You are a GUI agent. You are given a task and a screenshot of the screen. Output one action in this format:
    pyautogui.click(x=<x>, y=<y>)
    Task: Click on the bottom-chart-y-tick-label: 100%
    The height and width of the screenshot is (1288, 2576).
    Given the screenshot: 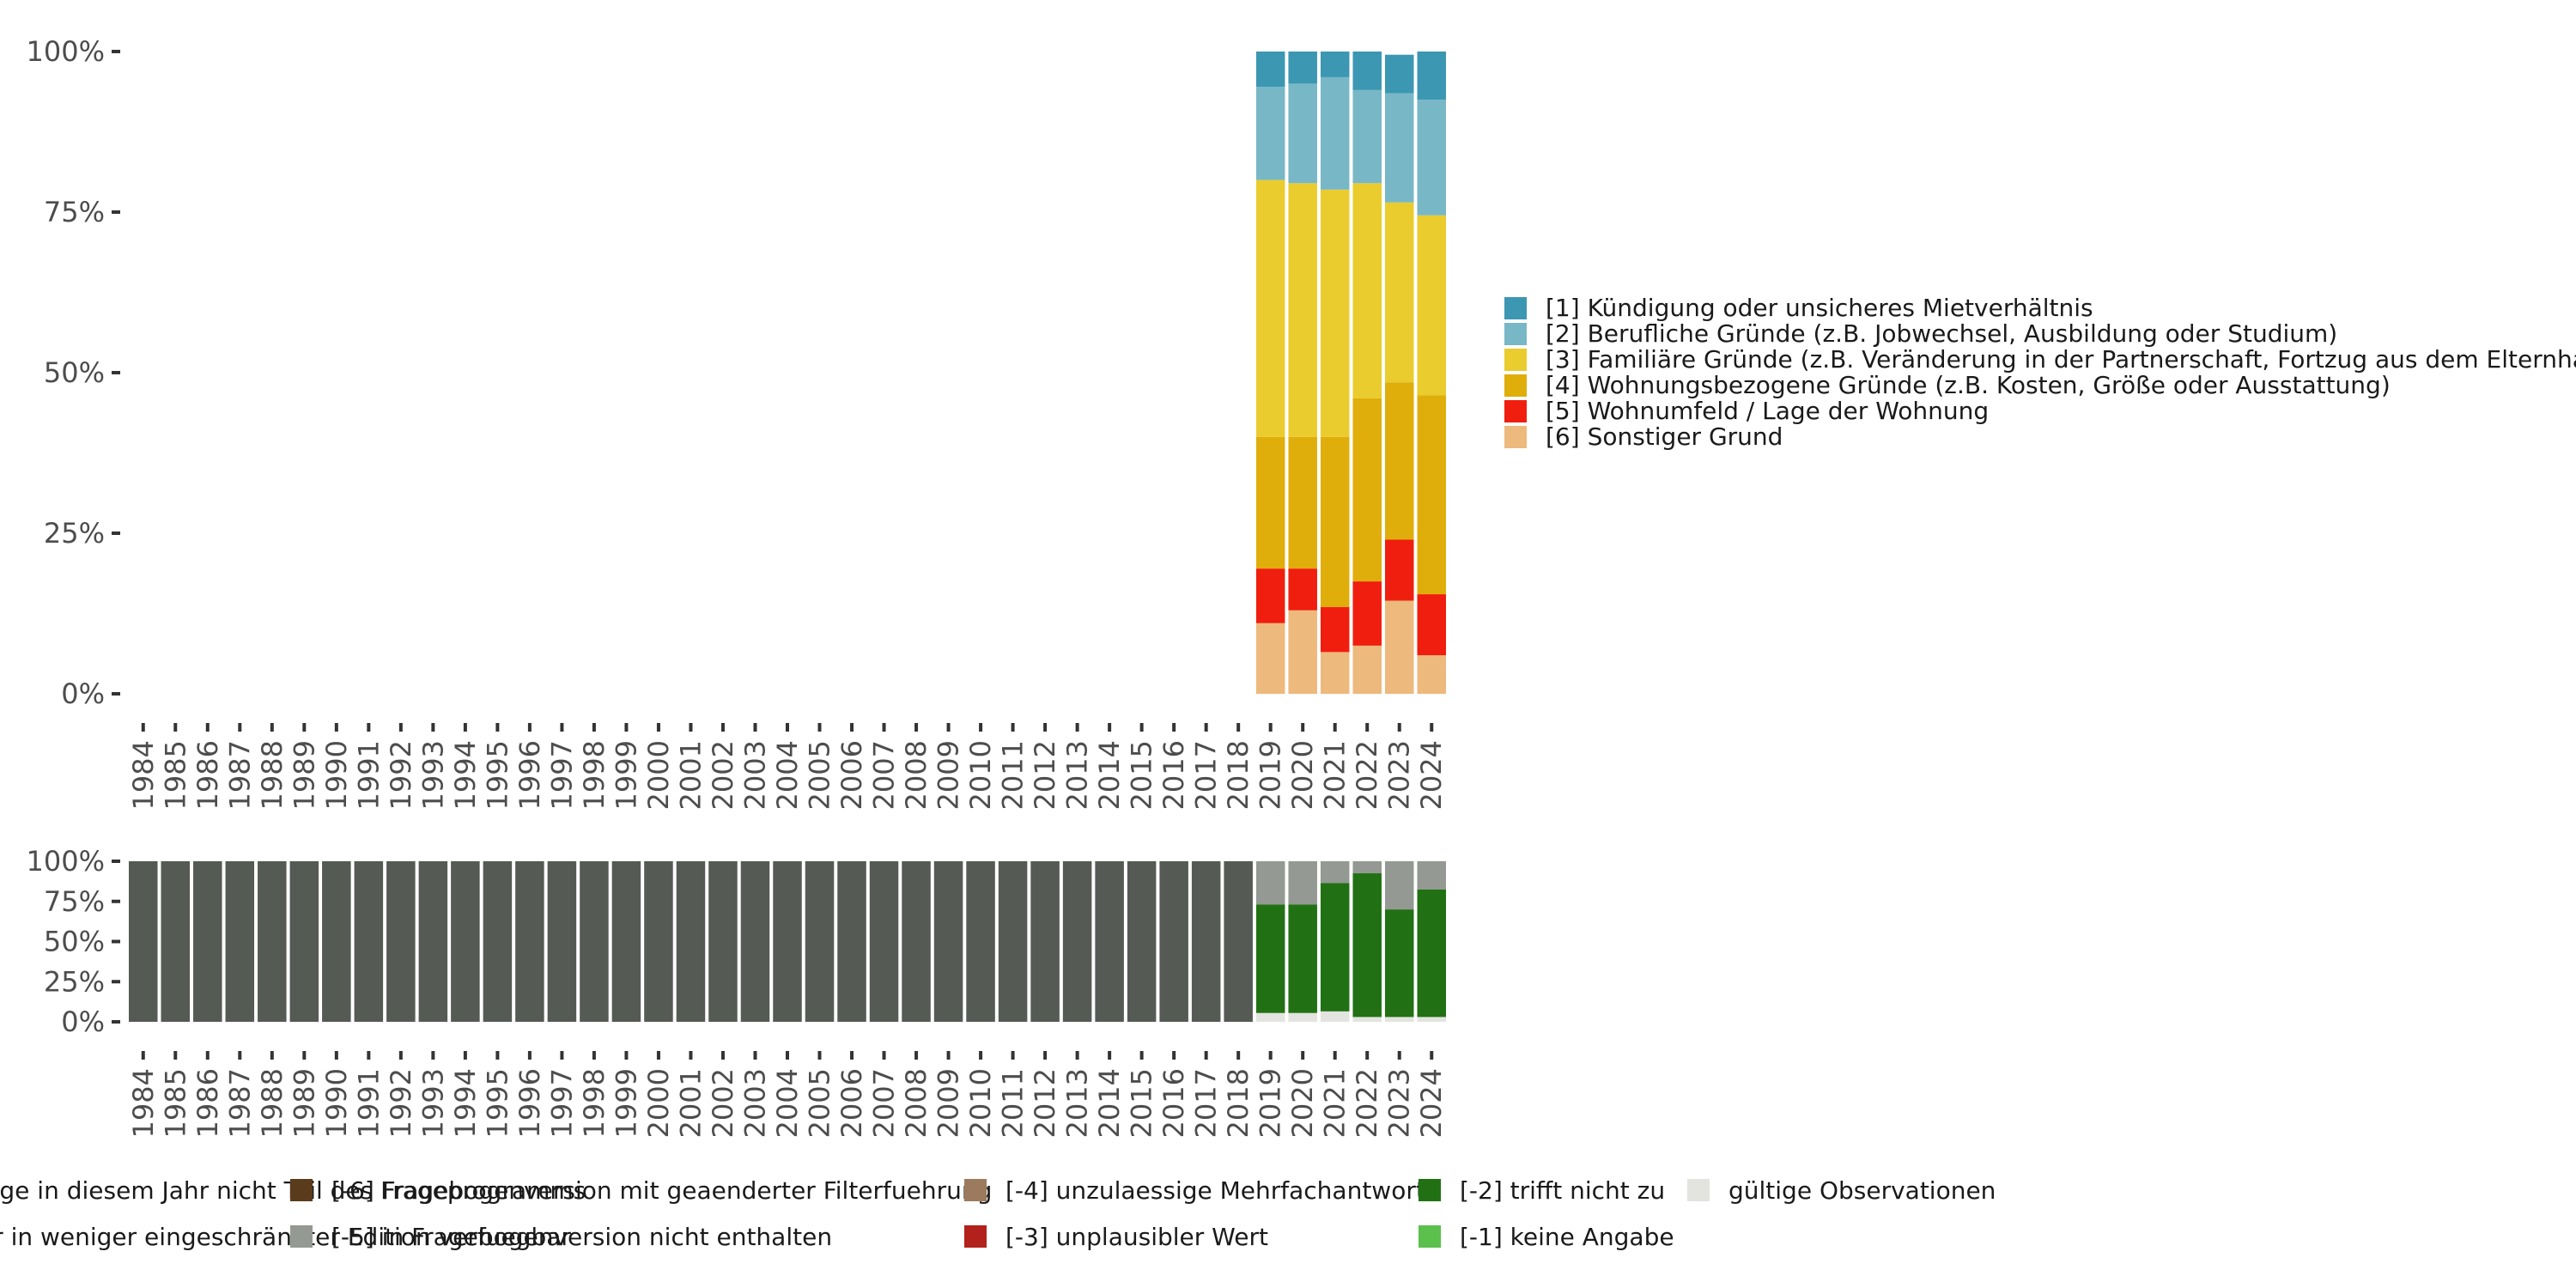 What is the action you would take?
    pyautogui.click(x=66, y=861)
    